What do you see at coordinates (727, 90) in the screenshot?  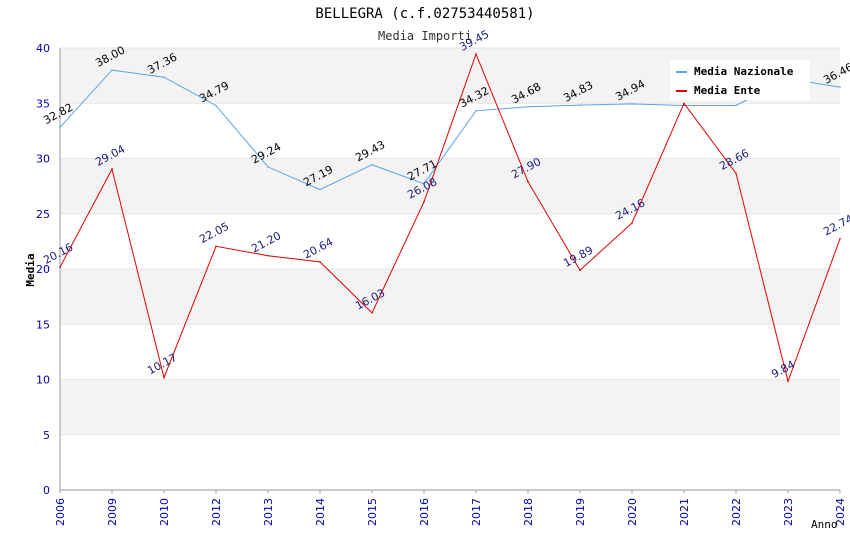 I see `legend-label-media-ente: Media Ente` at bounding box center [727, 90].